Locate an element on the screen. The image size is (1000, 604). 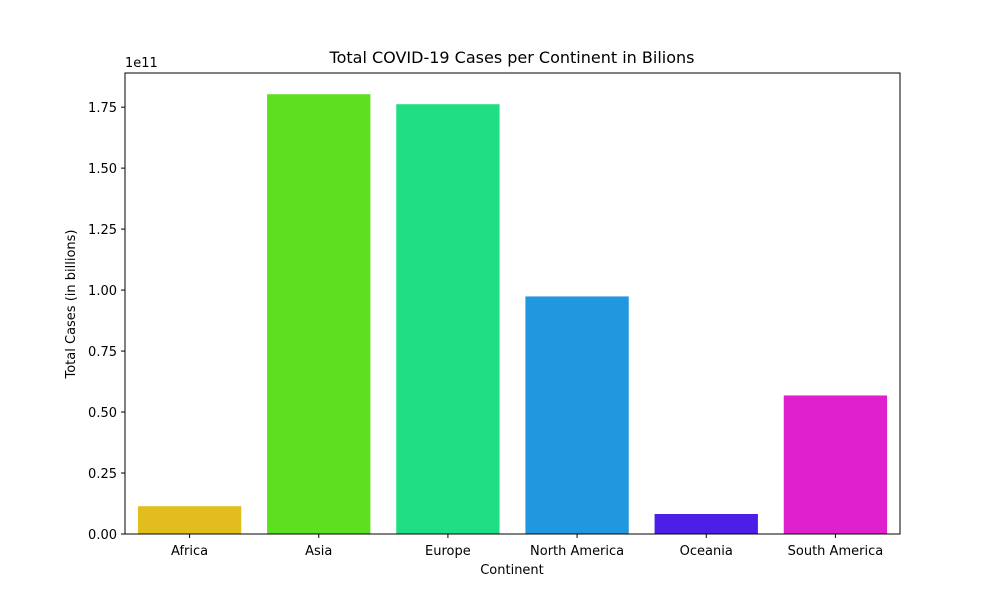
y-tick-label: 0.00 is located at coordinates (102, 535).